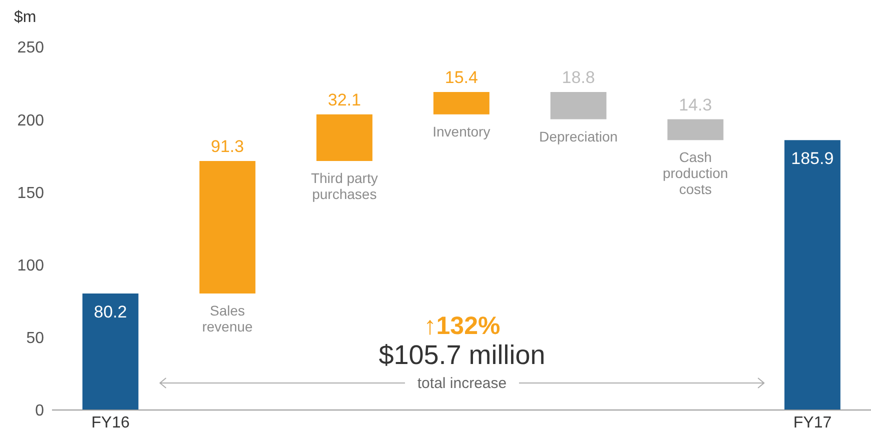  I want to click on y-axis-title: $m, so click(25, 17).